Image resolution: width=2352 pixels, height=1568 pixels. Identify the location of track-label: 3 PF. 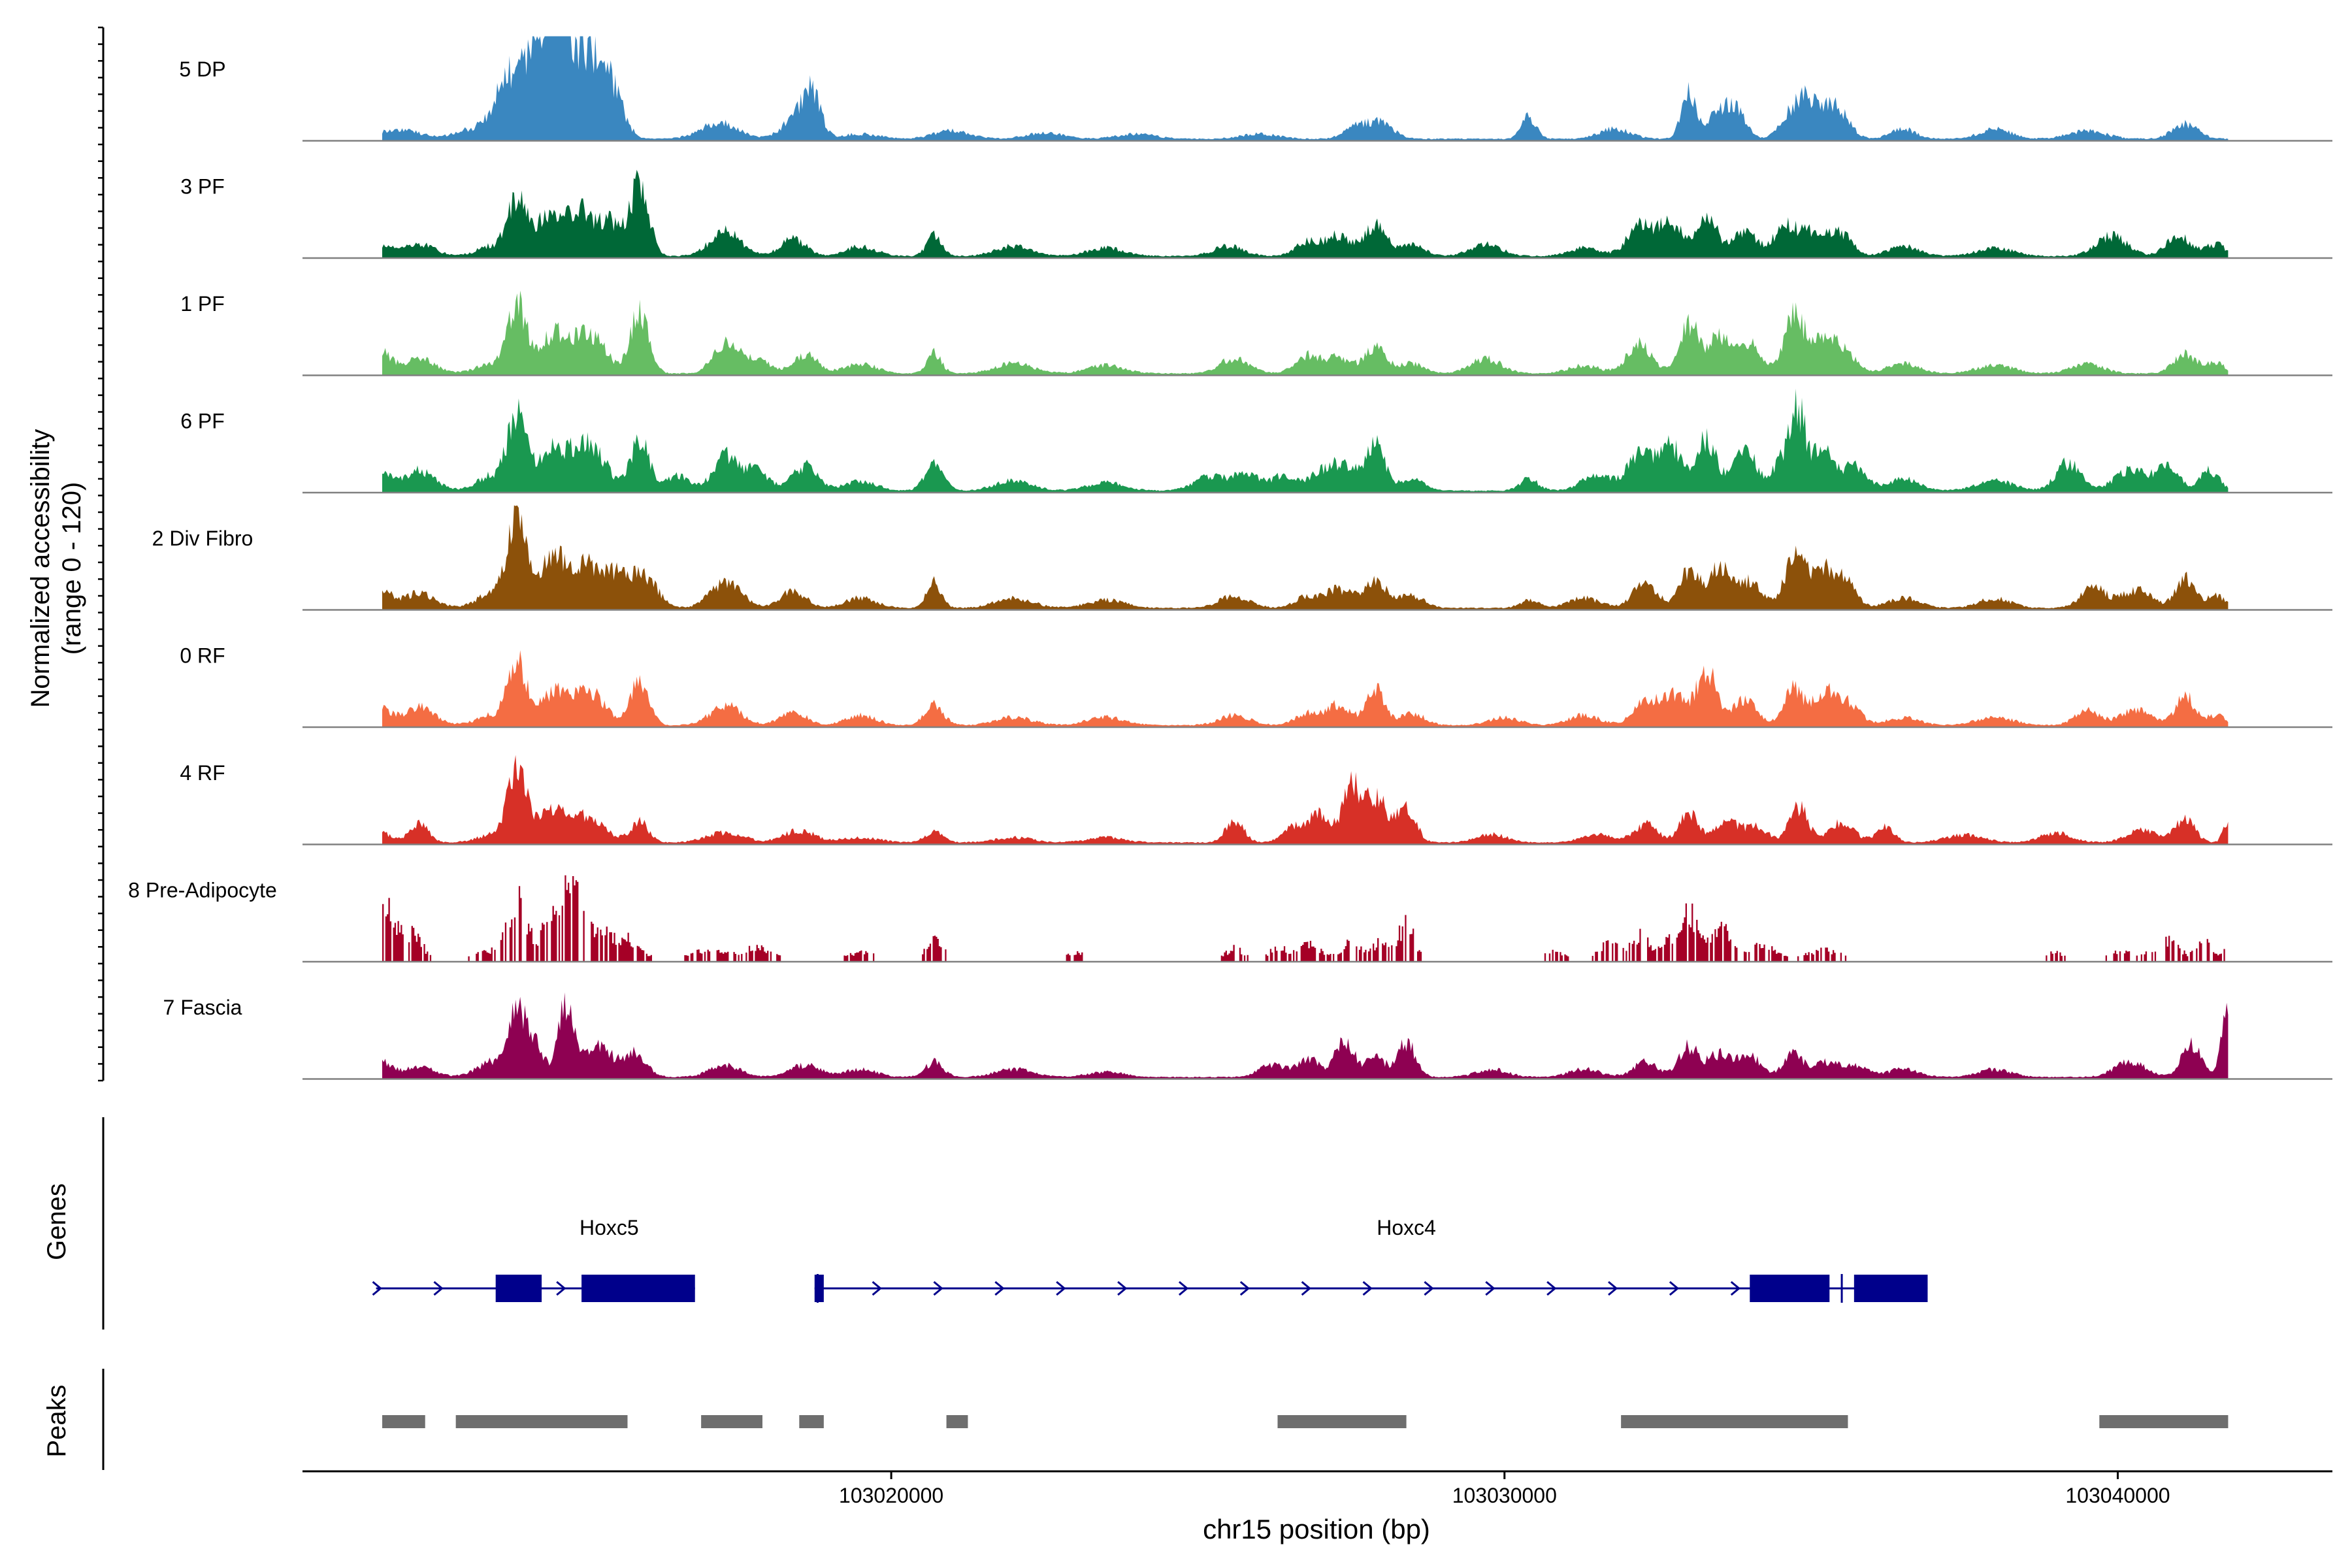
(202, 186).